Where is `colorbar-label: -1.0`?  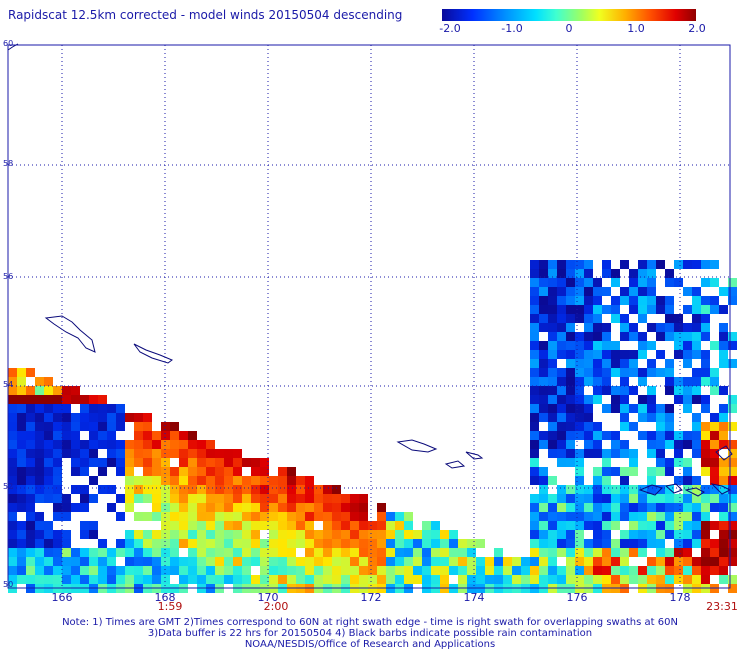 colorbar-label: -1.0 is located at coordinates (512, 28).